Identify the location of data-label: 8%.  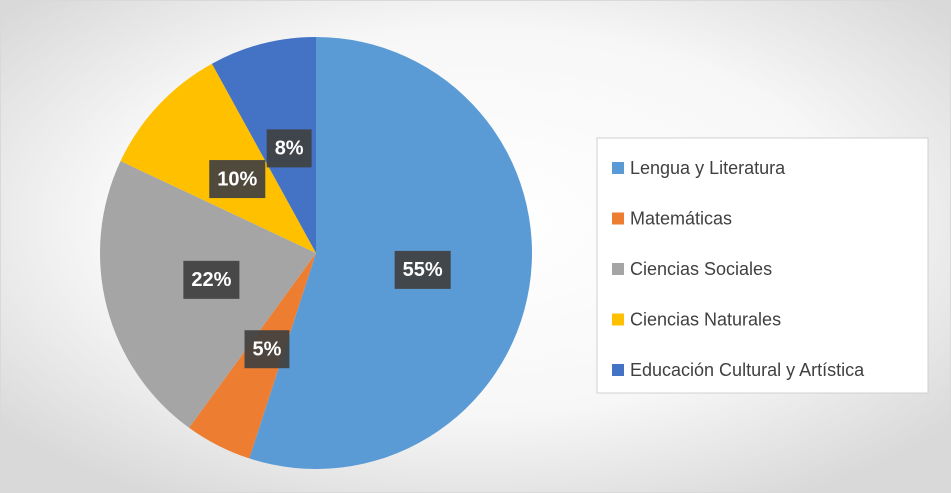
(289, 149).